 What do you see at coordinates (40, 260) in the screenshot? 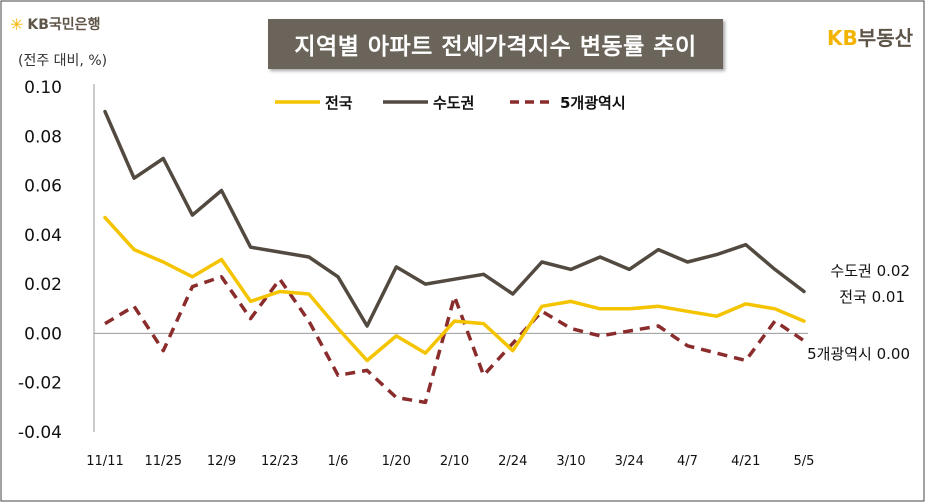
I see `y-axis: 0.10 0.08 0.06 0.04 0.02 0.00 -0.02 -0.04` at bounding box center [40, 260].